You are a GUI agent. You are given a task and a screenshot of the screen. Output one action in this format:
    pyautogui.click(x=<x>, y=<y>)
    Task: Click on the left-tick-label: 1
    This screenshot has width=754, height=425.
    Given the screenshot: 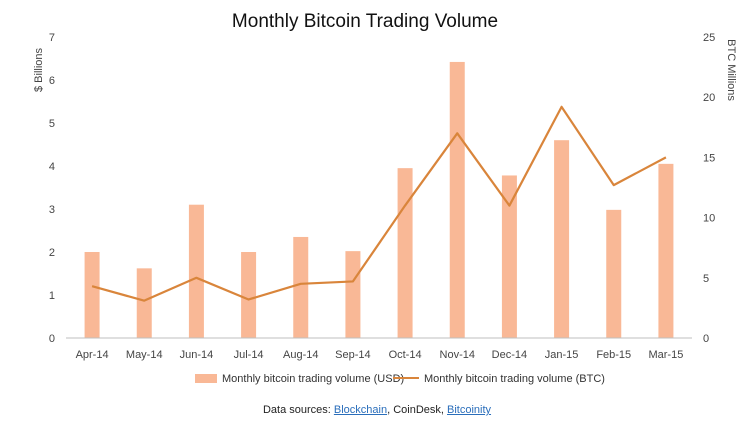 What is the action you would take?
    pyautogui.click(x=52, y=296)
    